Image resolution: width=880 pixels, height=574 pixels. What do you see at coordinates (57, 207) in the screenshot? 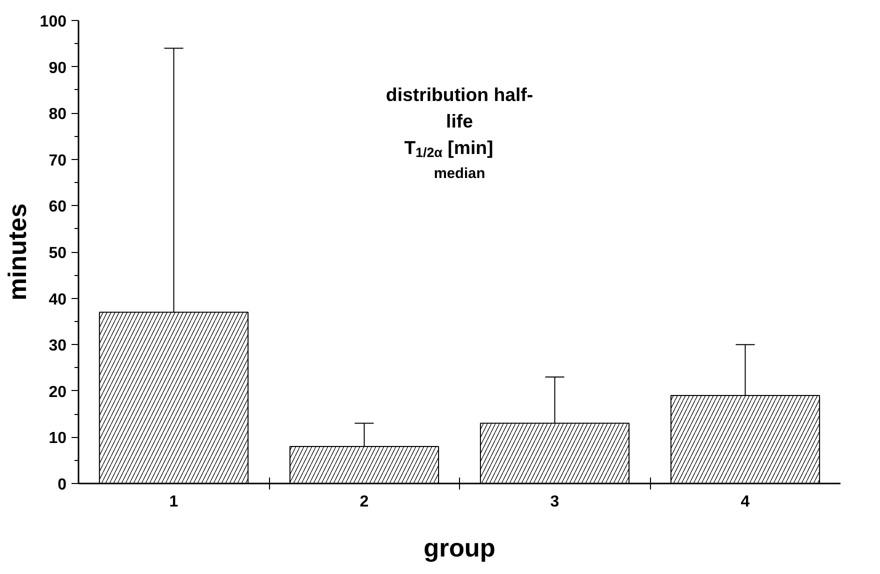
I see `y-tick-label: 60` at bounding box center [57, 207].